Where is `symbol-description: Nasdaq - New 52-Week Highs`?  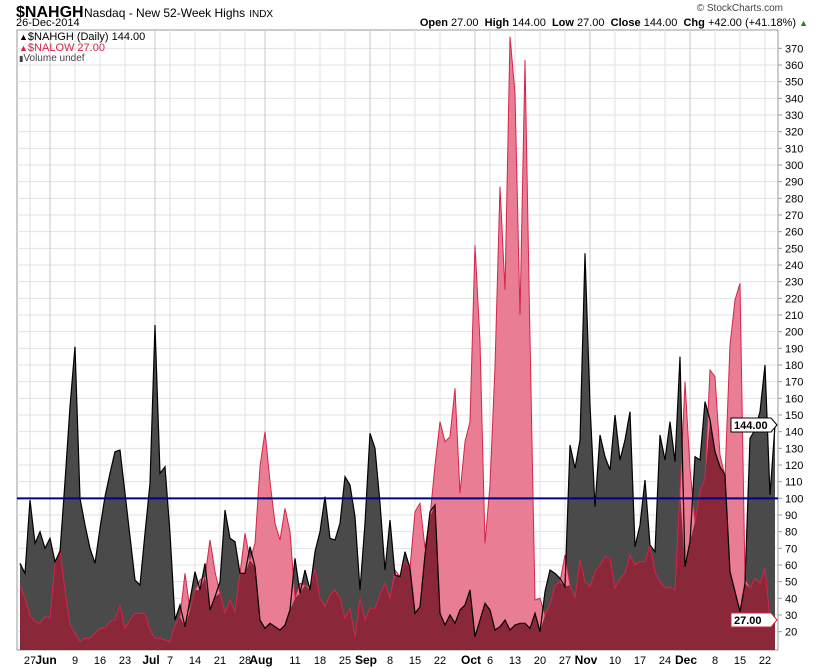 symbol-description: Nasdaq - New 52-Week Highs is located at coordinates (165, 13).